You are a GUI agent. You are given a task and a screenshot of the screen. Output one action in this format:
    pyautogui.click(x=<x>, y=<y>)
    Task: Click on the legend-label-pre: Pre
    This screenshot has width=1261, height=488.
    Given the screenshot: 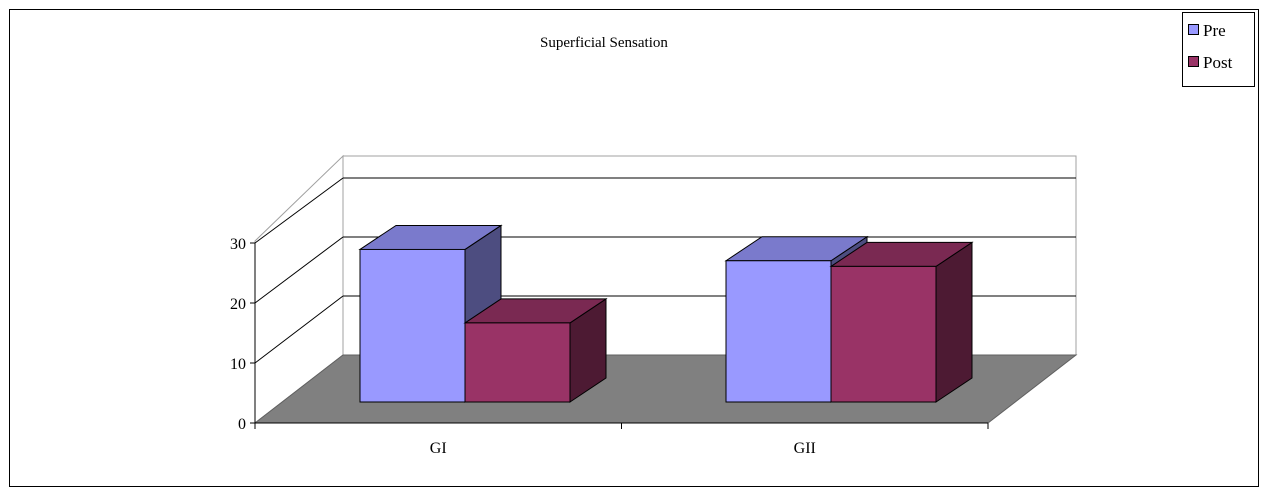 What is the action you would take?
    pyautogui.click(x=1214, y=30)
    